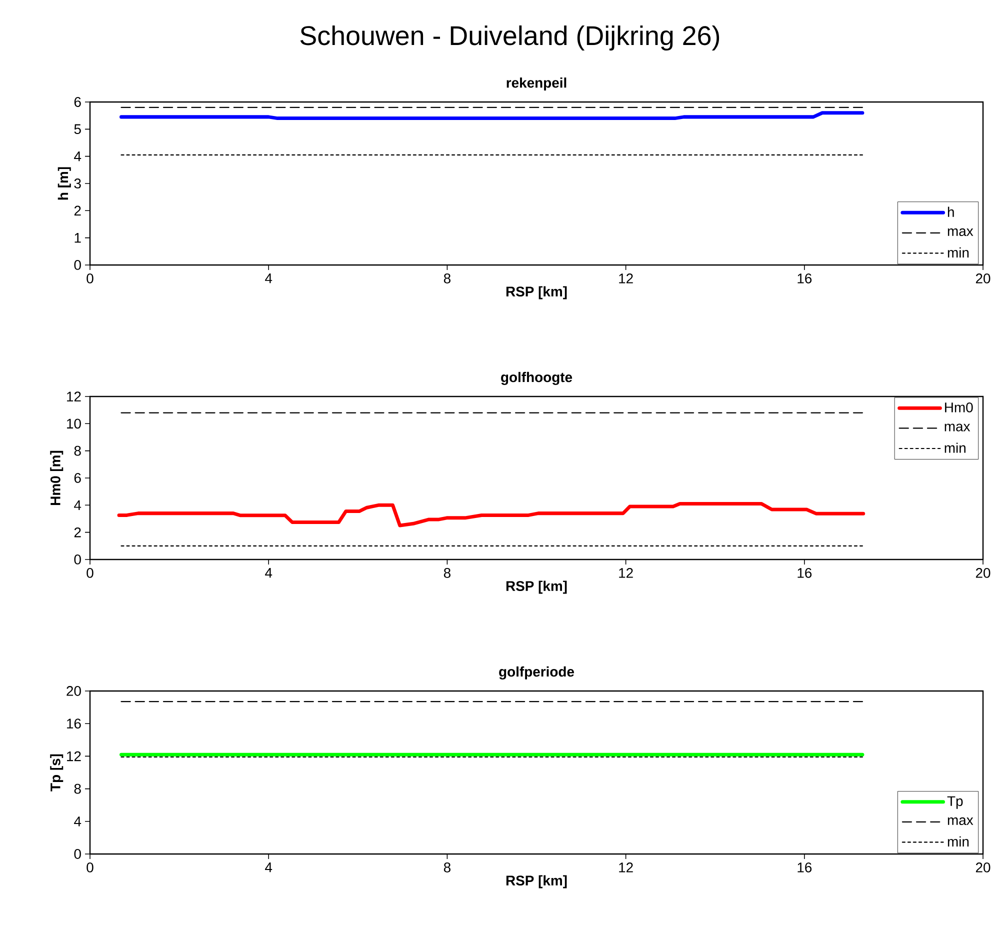  I want to click on y-tick-label: 5, so click(77, 129).